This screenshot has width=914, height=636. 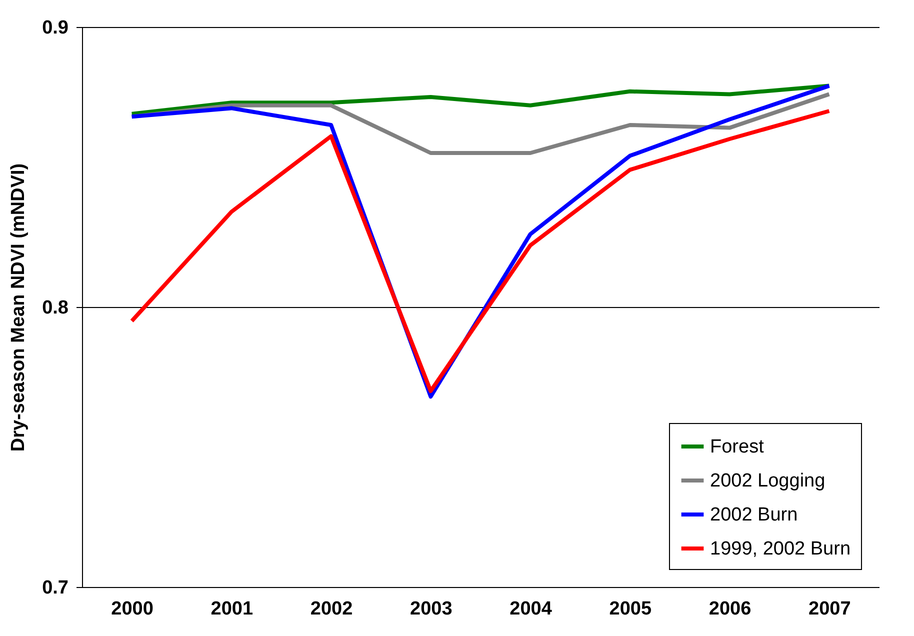 What do you see at coordinates (55, 308) in the screenshot?
I see `y-tick-label: 0.8` at bounding box center [55, 308].